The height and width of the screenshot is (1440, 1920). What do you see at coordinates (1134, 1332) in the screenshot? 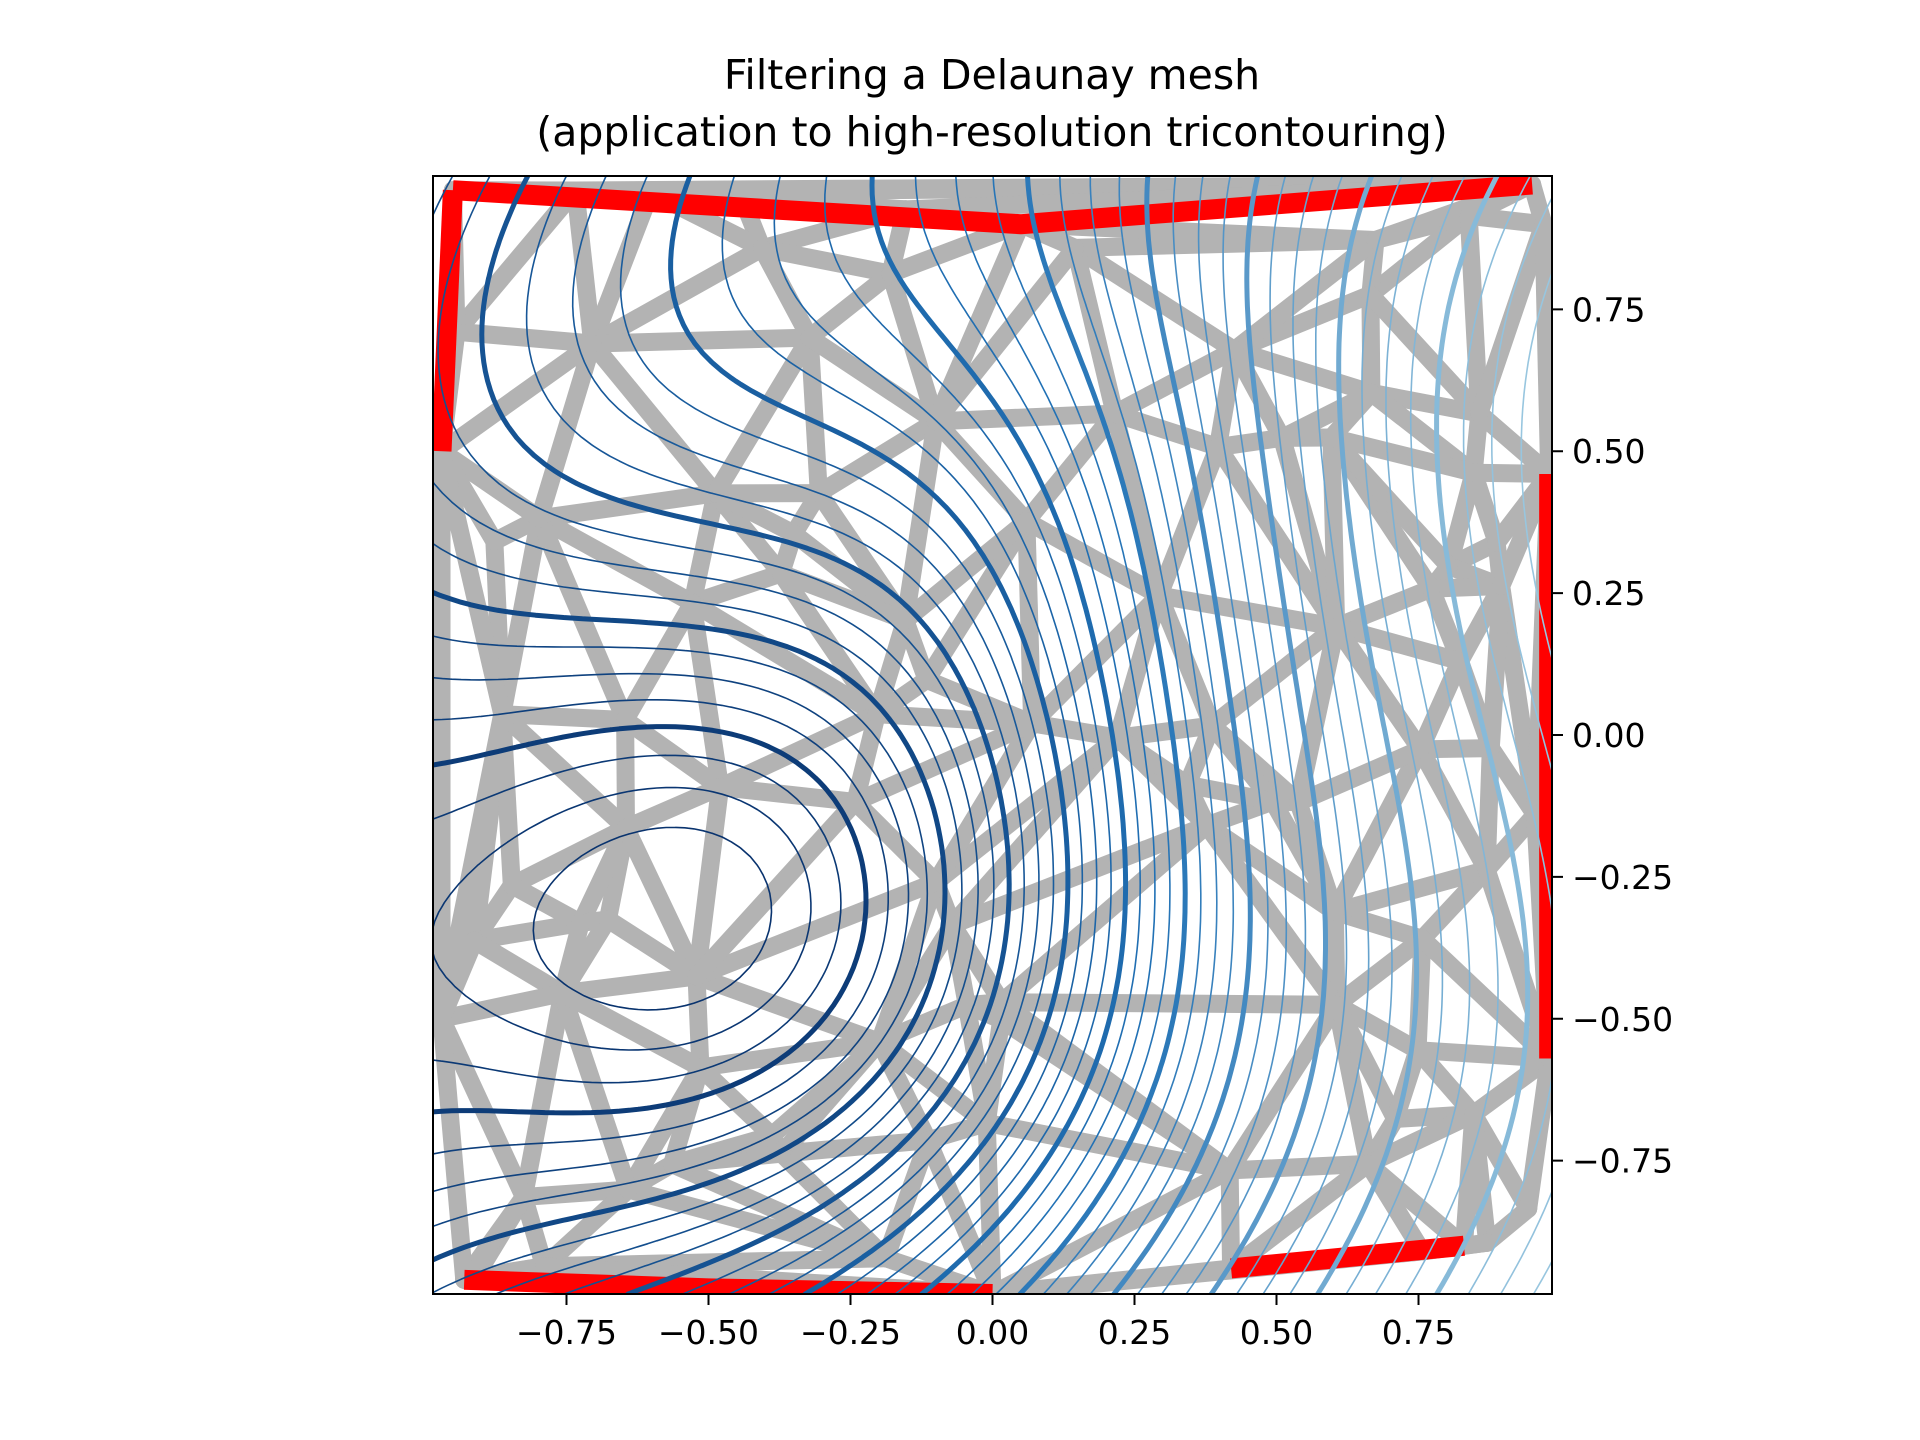
I see `x-tick-label: 0.25` at bounding box center [1134, 1332].